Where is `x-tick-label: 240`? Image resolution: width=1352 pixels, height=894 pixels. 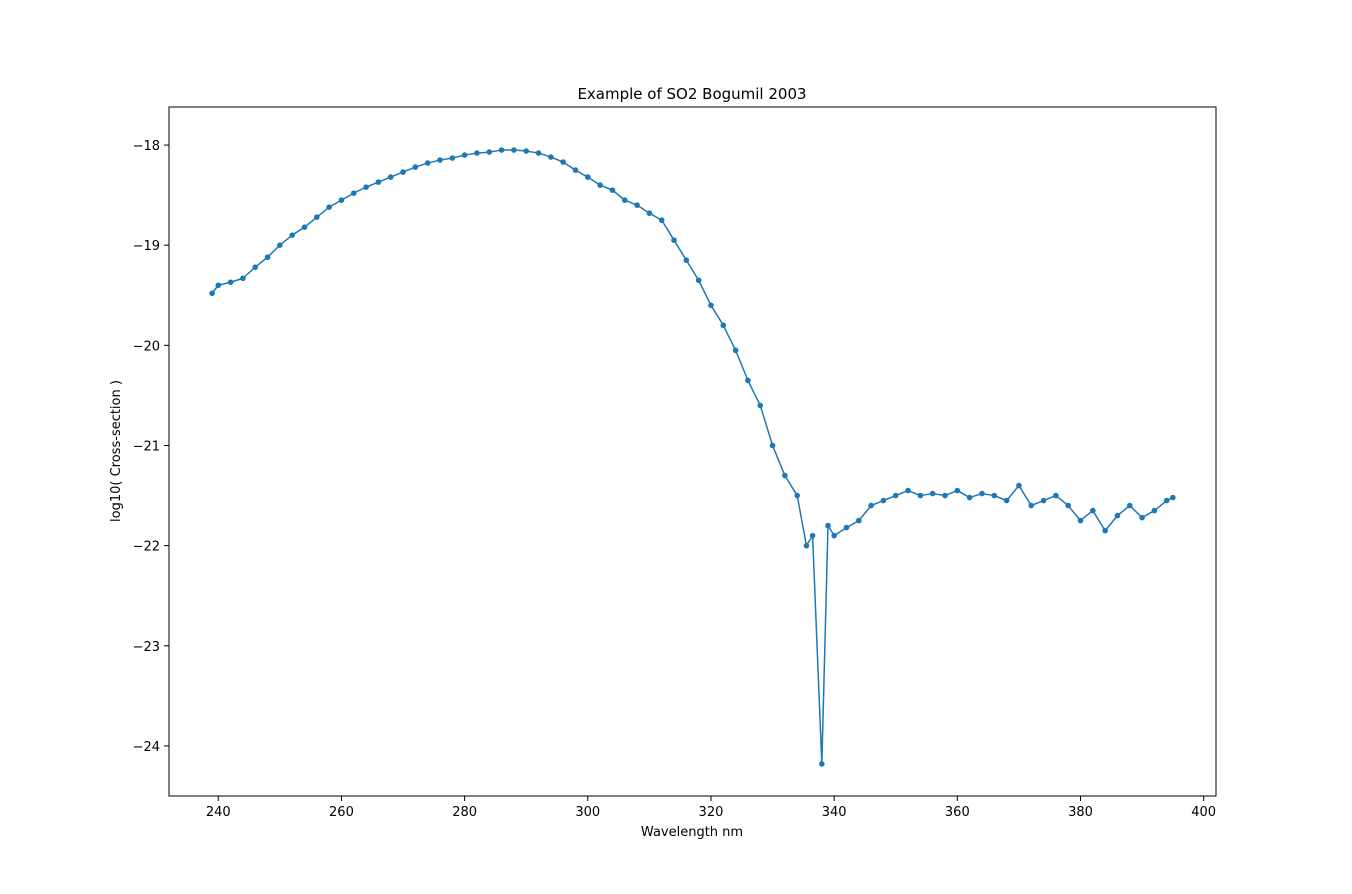
x-tick-label: 240 is located at coordinates (218, 812).